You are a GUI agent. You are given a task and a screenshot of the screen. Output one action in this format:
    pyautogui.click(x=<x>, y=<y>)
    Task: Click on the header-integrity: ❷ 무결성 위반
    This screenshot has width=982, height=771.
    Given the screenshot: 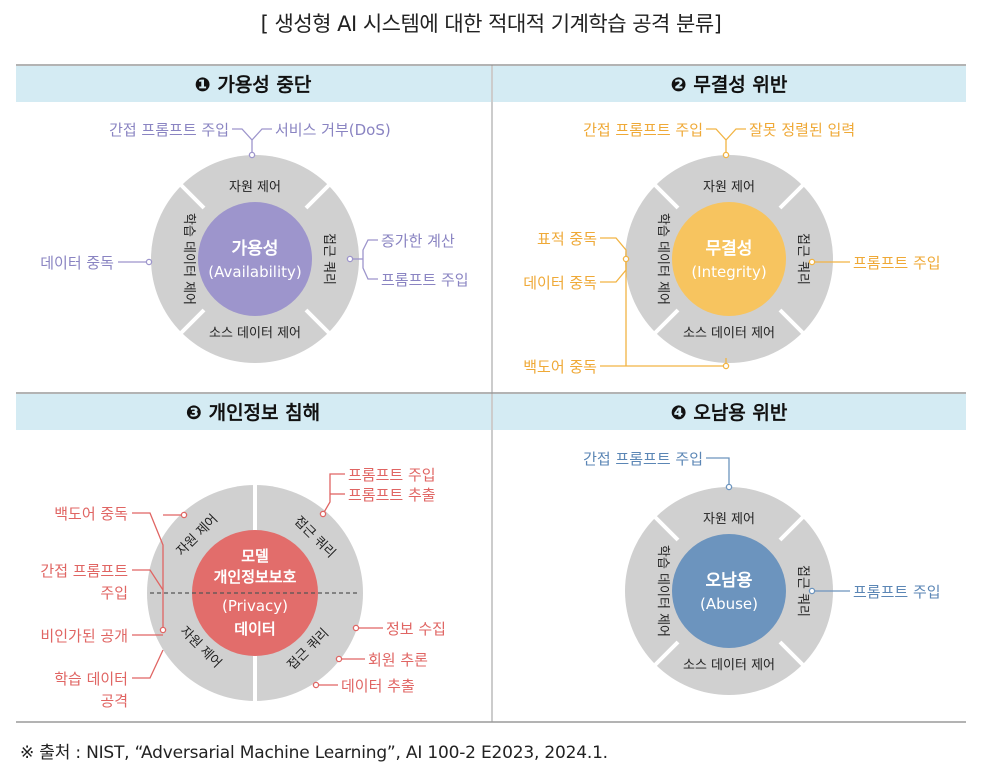 What is the action you would take?
    pyautogui.click(x=729, y=85)
    